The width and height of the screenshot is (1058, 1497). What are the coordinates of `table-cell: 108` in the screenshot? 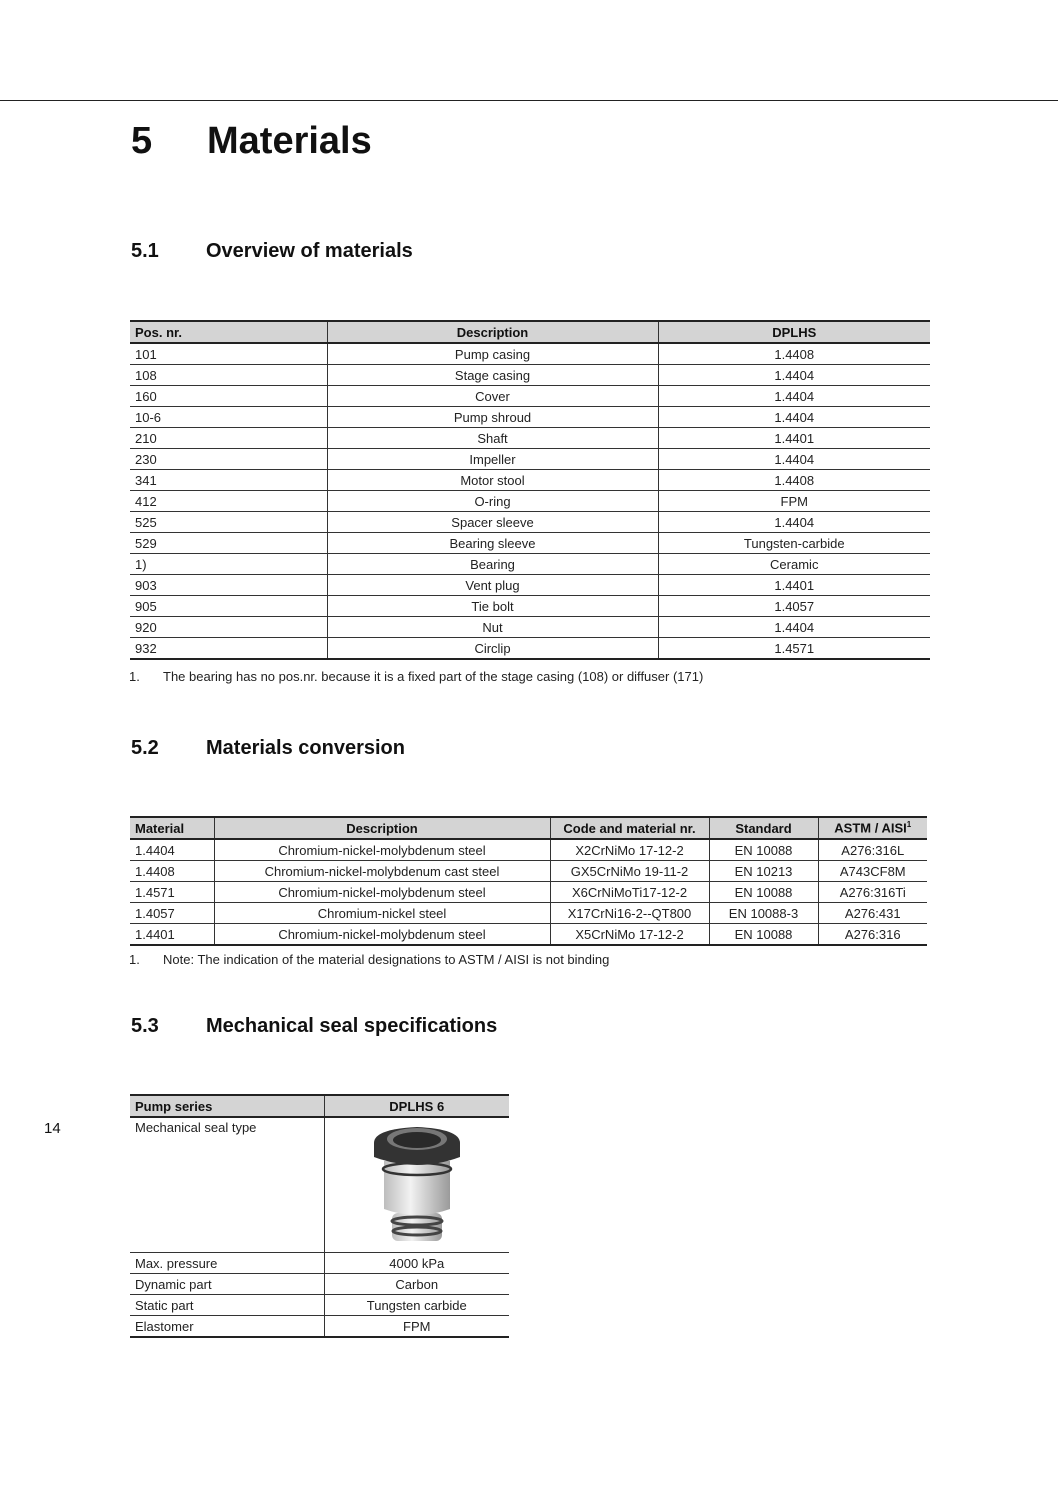 It's located at (228, 375).